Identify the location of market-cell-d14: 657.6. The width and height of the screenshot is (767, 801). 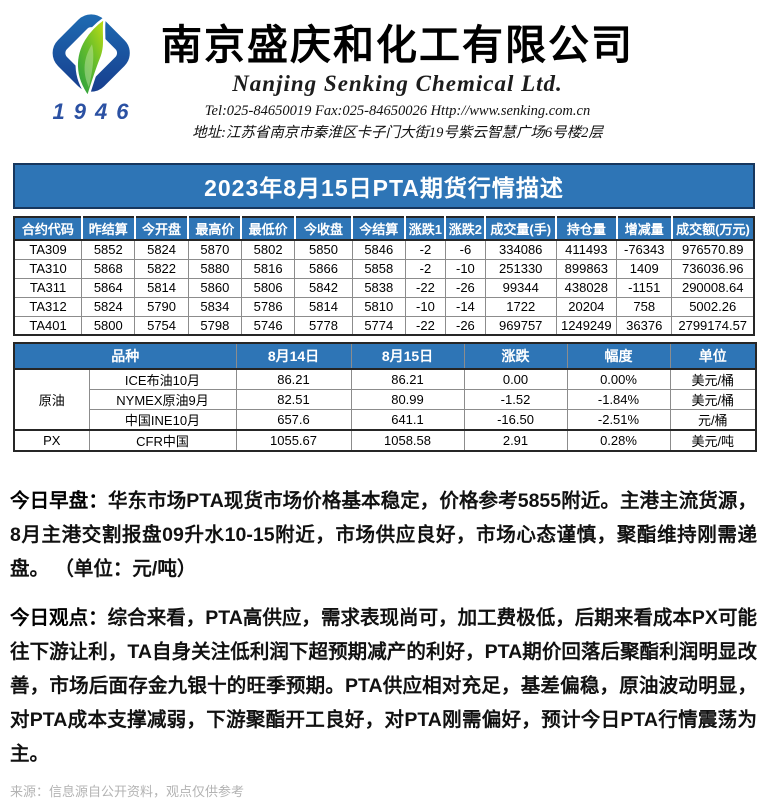
(293, 420).